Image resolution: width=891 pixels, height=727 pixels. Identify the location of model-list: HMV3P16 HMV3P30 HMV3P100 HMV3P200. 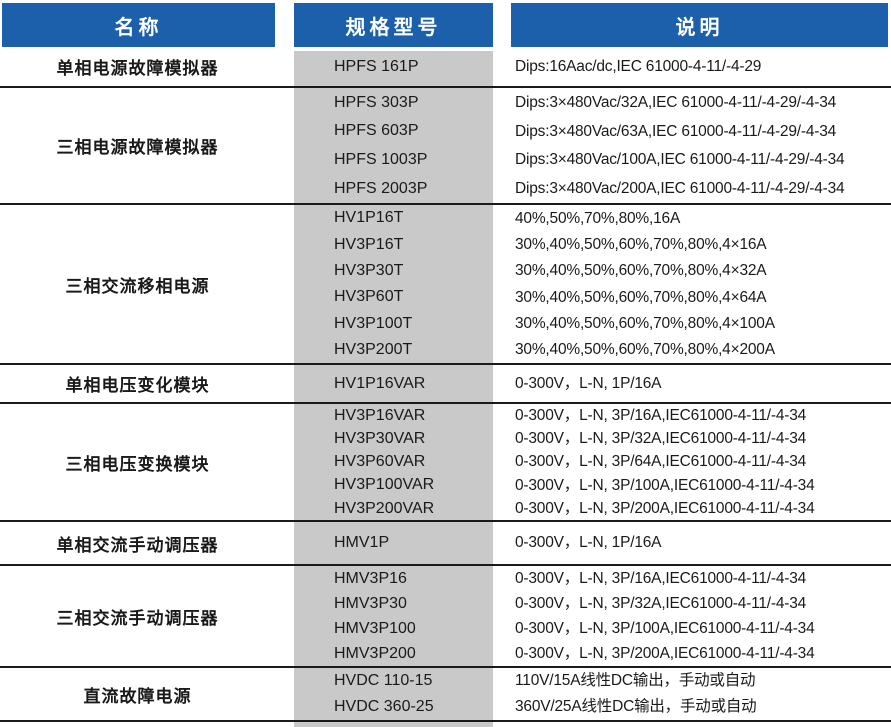
(393, 616).